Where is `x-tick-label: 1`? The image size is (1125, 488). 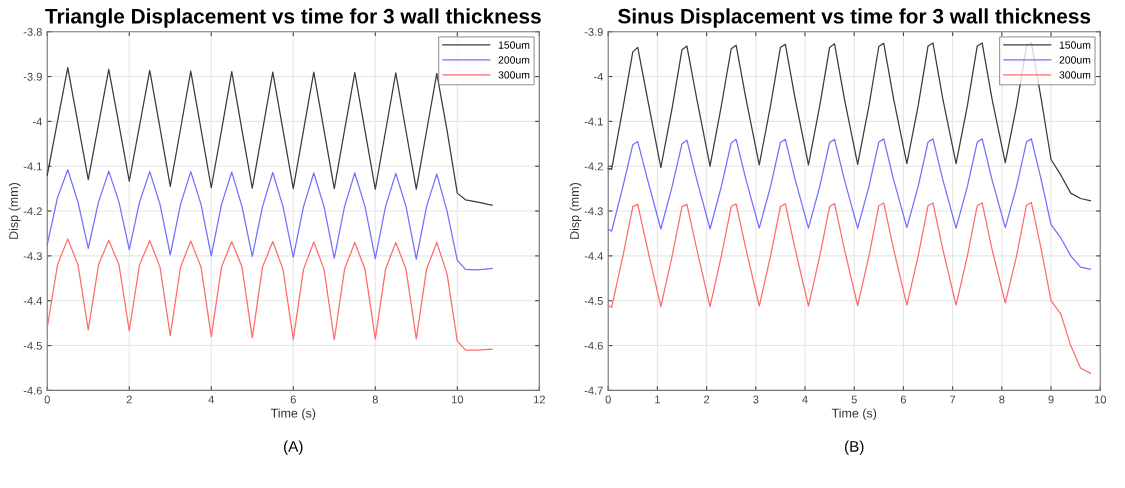
x-tick-label: 1 is located at coordinates (657, 399).